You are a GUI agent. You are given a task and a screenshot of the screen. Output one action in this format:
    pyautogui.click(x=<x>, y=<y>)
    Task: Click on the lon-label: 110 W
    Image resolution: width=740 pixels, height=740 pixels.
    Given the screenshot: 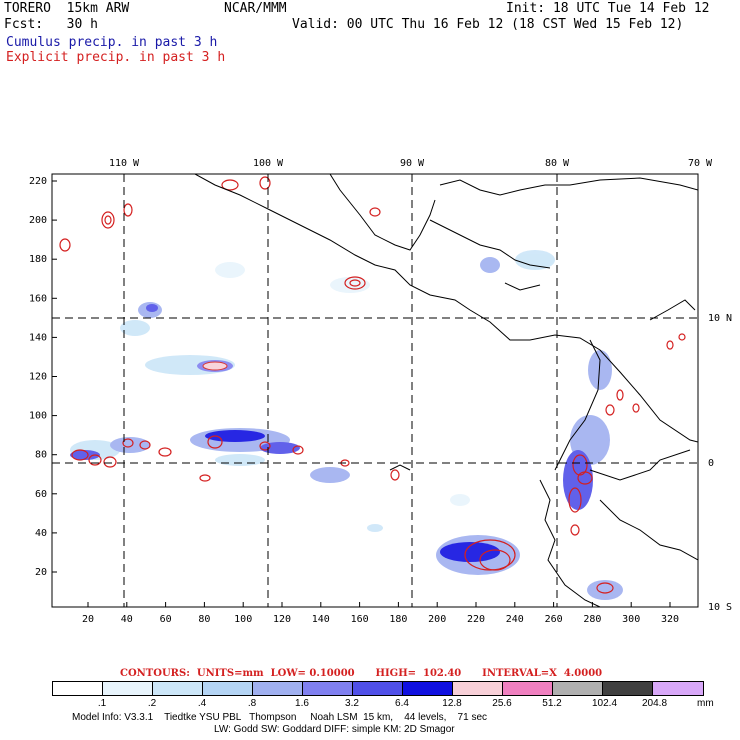 What is the action you would take?
    pyautogui.click(x=124, y=163)
    